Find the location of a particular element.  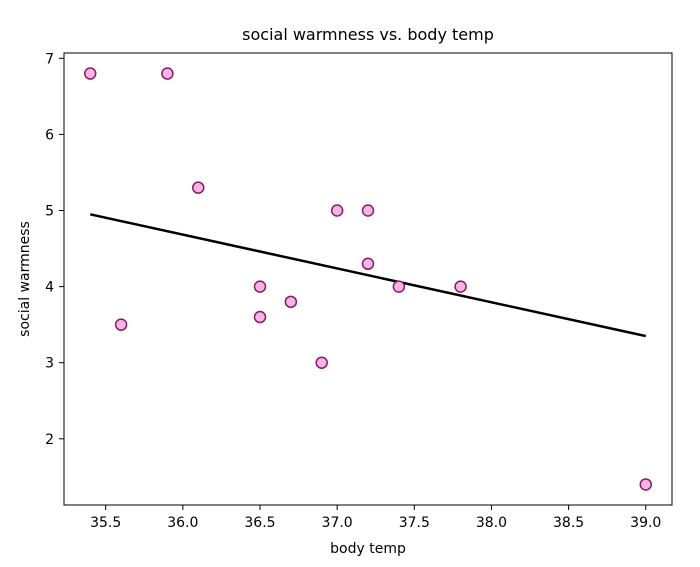

x-tick-label: 37.5 is located at coordinates (414, 523).